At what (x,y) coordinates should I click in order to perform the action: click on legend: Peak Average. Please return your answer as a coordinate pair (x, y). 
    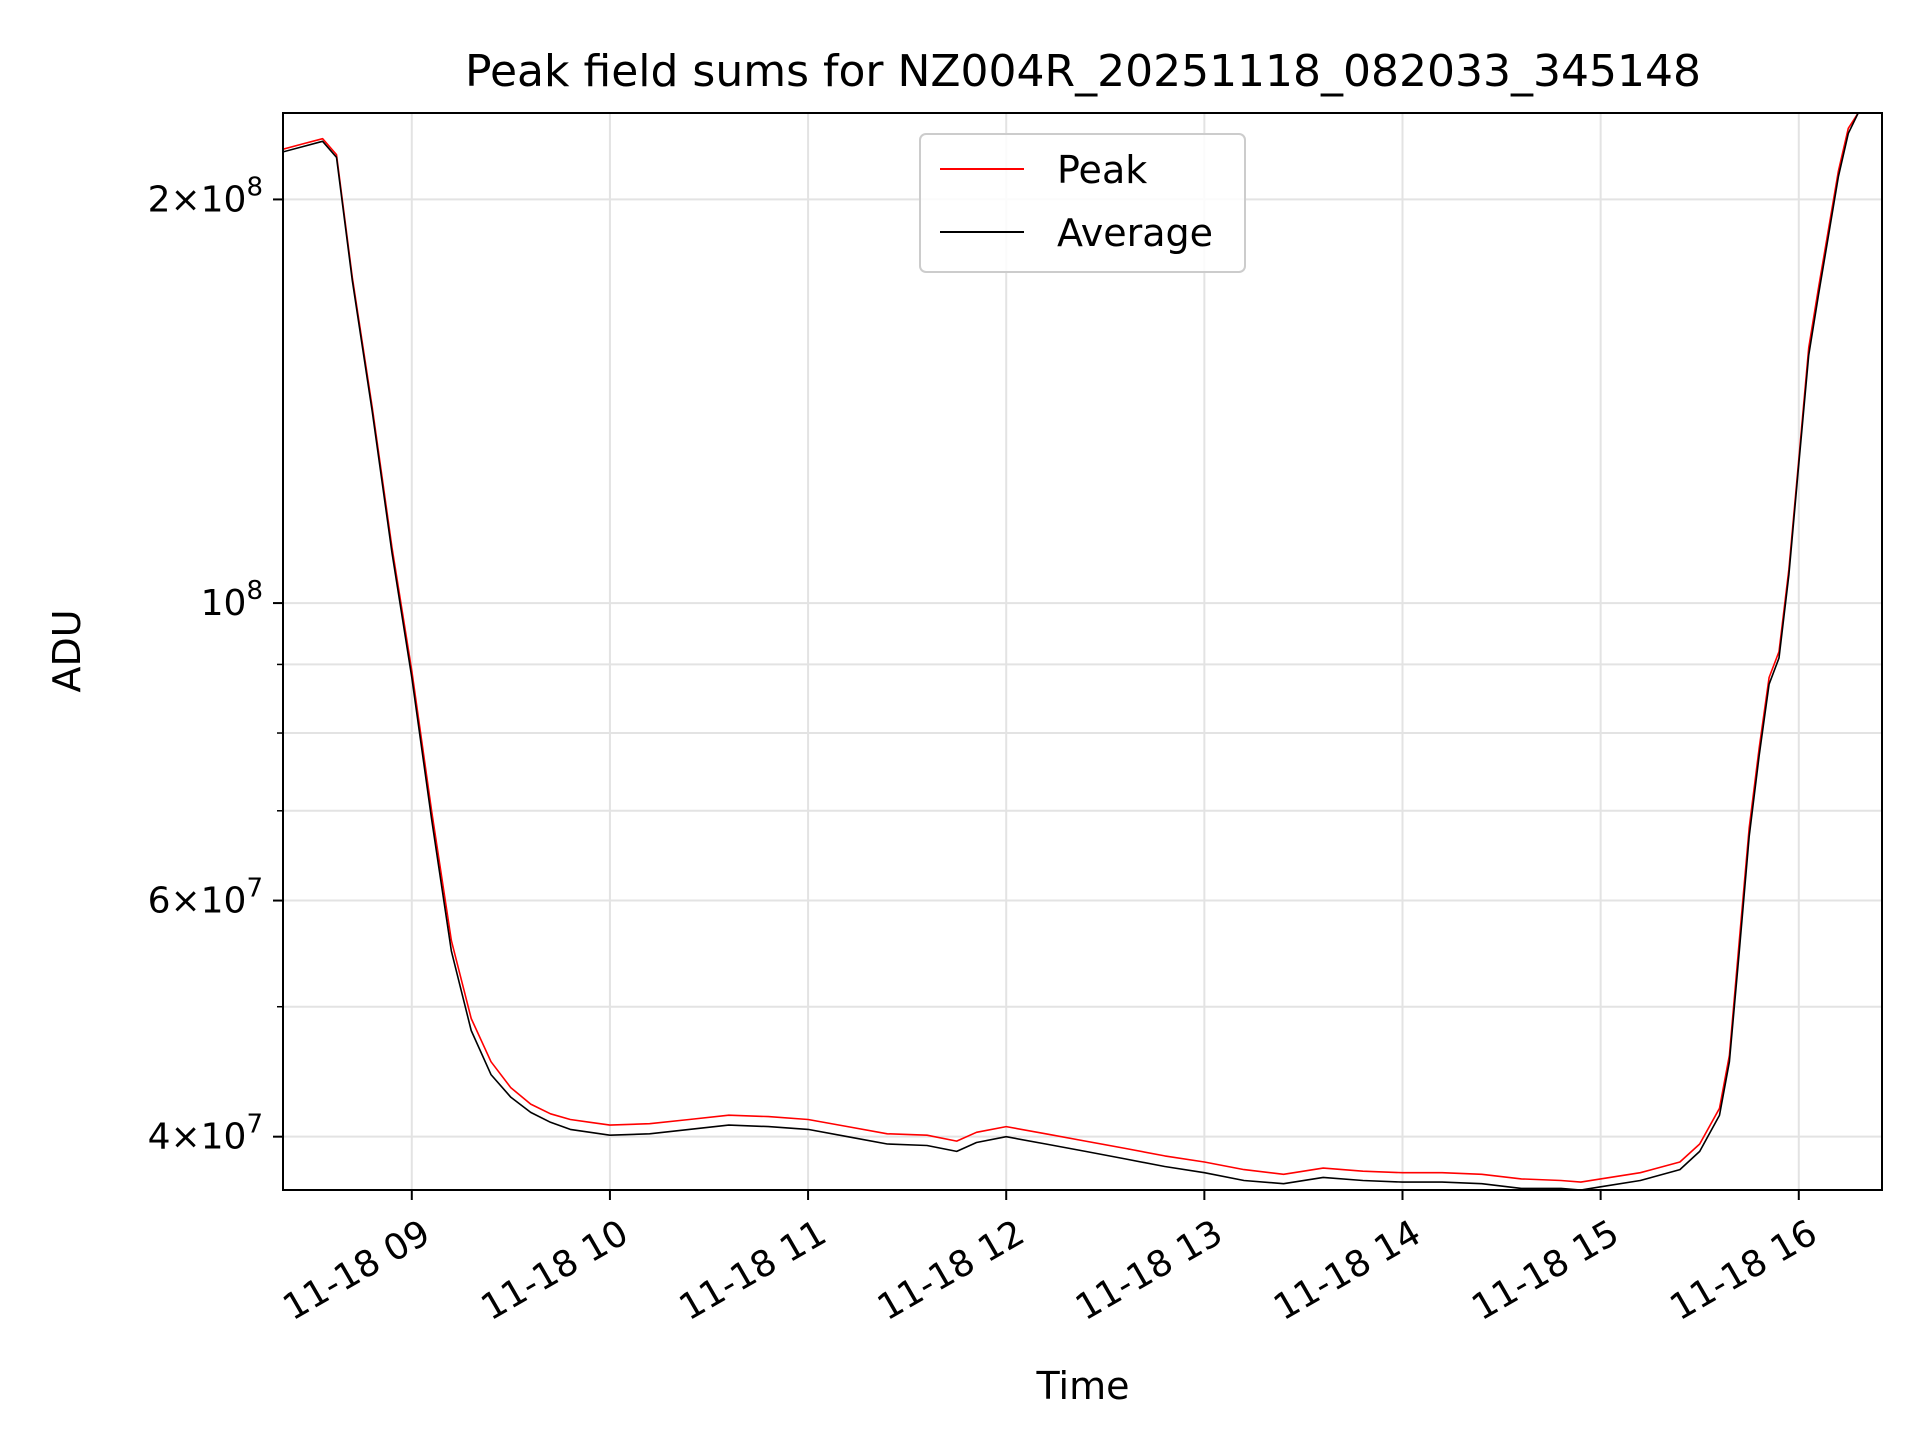
    Looking at the image, I should click on (1082, 203).